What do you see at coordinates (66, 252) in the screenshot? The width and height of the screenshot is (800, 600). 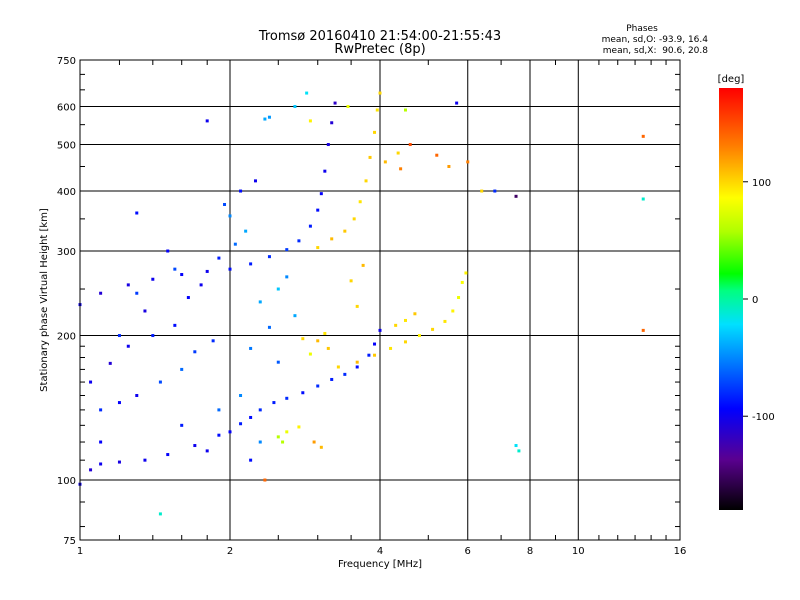 I see `y-tick-label: 300` at bounding box center [66, 252].